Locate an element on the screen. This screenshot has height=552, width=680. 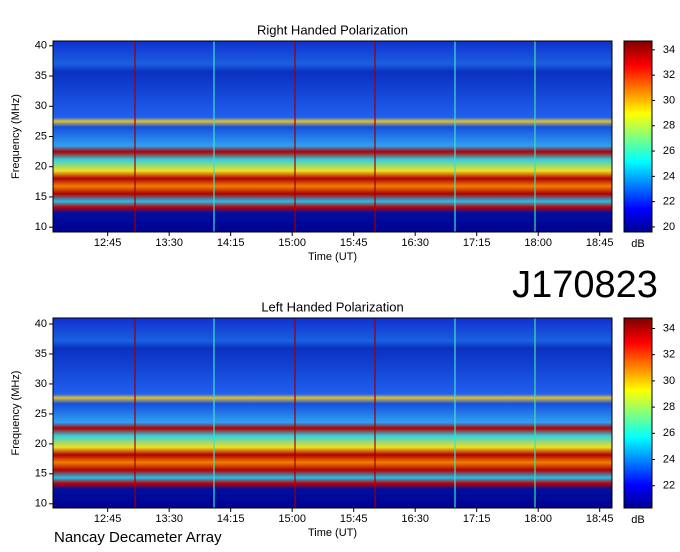
footer: Nancay Decameter Array is located at coordinates (138, 537).